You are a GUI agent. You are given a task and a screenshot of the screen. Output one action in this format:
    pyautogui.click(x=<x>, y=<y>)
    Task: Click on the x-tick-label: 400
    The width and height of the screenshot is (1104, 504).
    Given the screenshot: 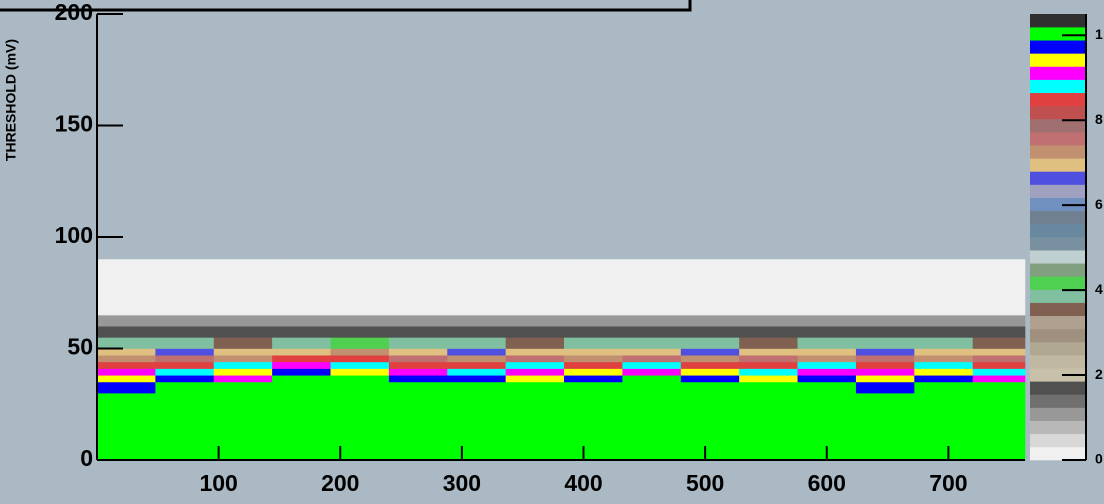 What is the action you would take?
    pyautogui.click(x=583, y=483)
    